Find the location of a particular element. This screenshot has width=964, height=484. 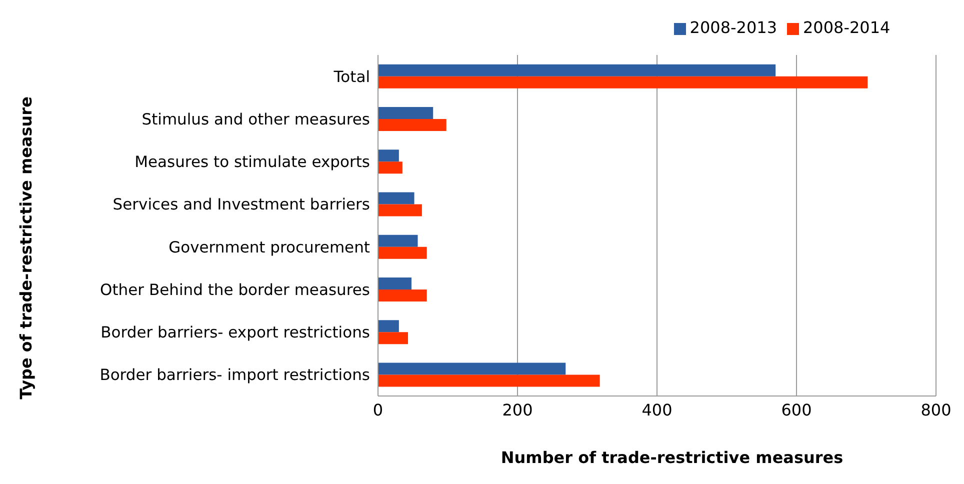

x-tick-label: 0 is located at coordinates (378, 410).